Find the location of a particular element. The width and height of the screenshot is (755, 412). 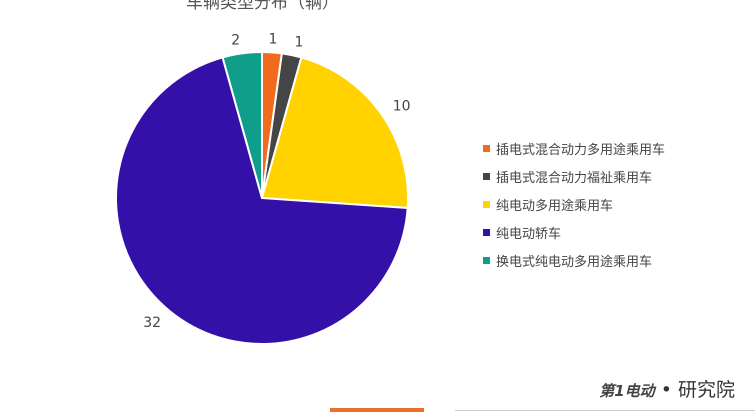

legend-label: 换电式纯电动多用途乘用车 is located at coordinates (574, 262).